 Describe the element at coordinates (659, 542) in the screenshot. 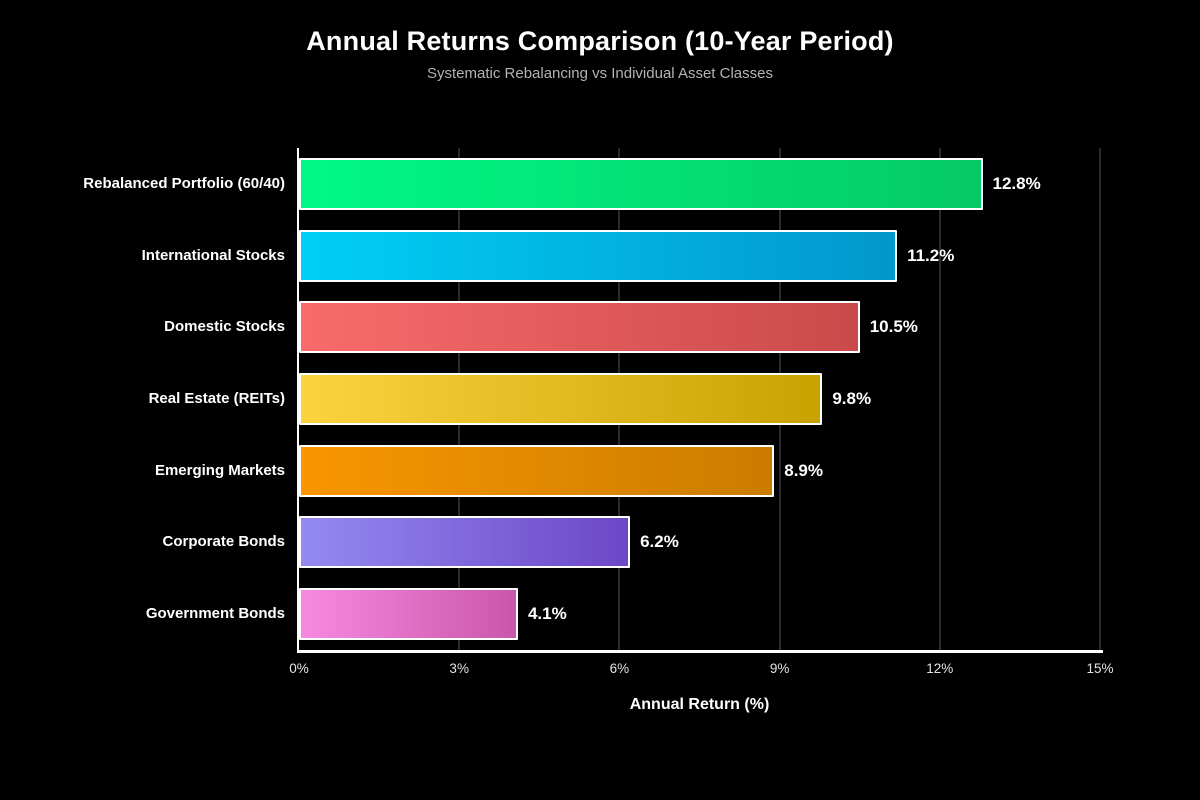

I see `value-label: 6.2%` at that location.